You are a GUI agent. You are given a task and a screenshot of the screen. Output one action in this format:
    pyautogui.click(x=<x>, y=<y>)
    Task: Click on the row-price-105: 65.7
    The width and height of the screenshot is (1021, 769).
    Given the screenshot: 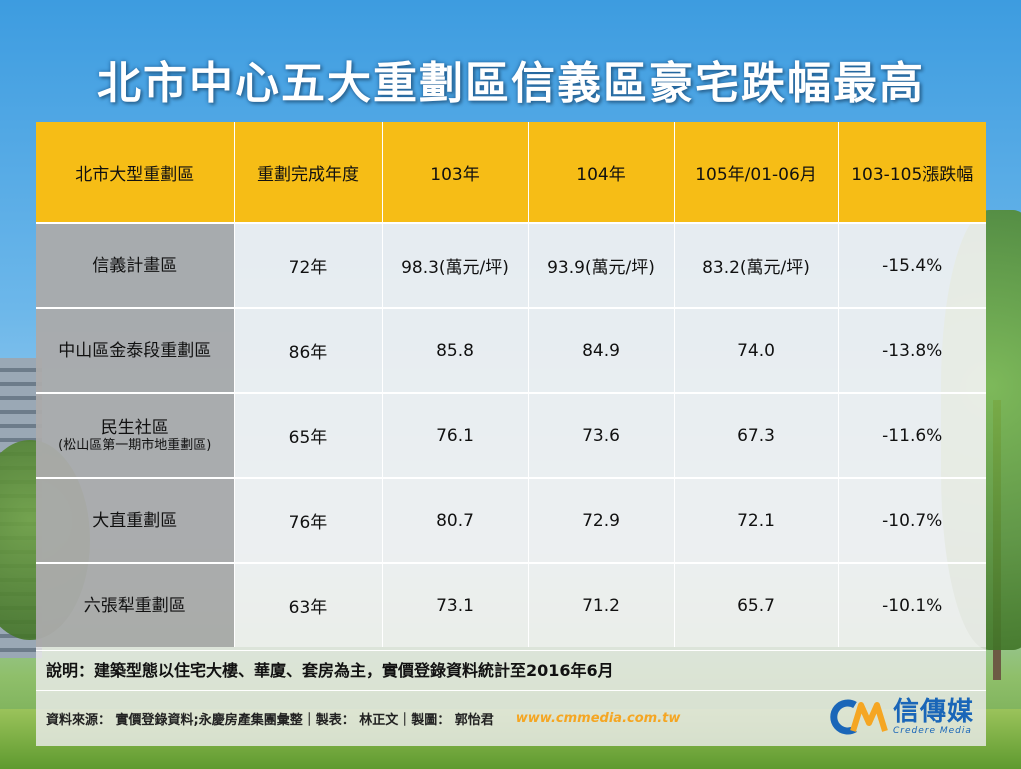 What is the action you would take?
    pyautogui.click(x=756, y=604)
    